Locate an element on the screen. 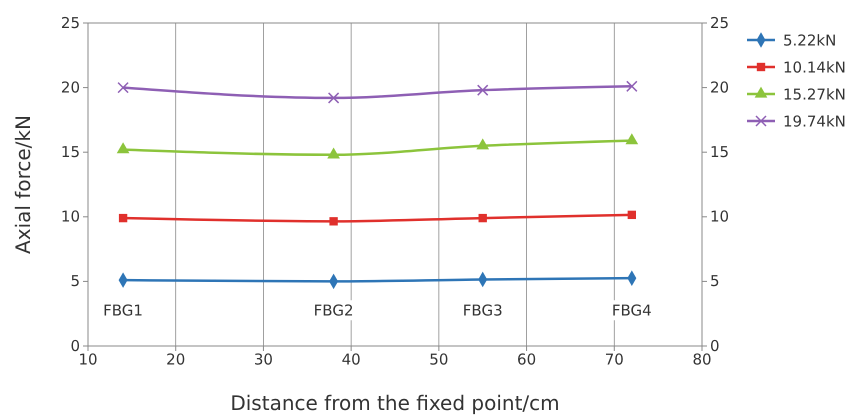 Image resolution: width=867 pixels, height=418 pixels. x-tick-label: 70 is located at coordinates (614, 359).